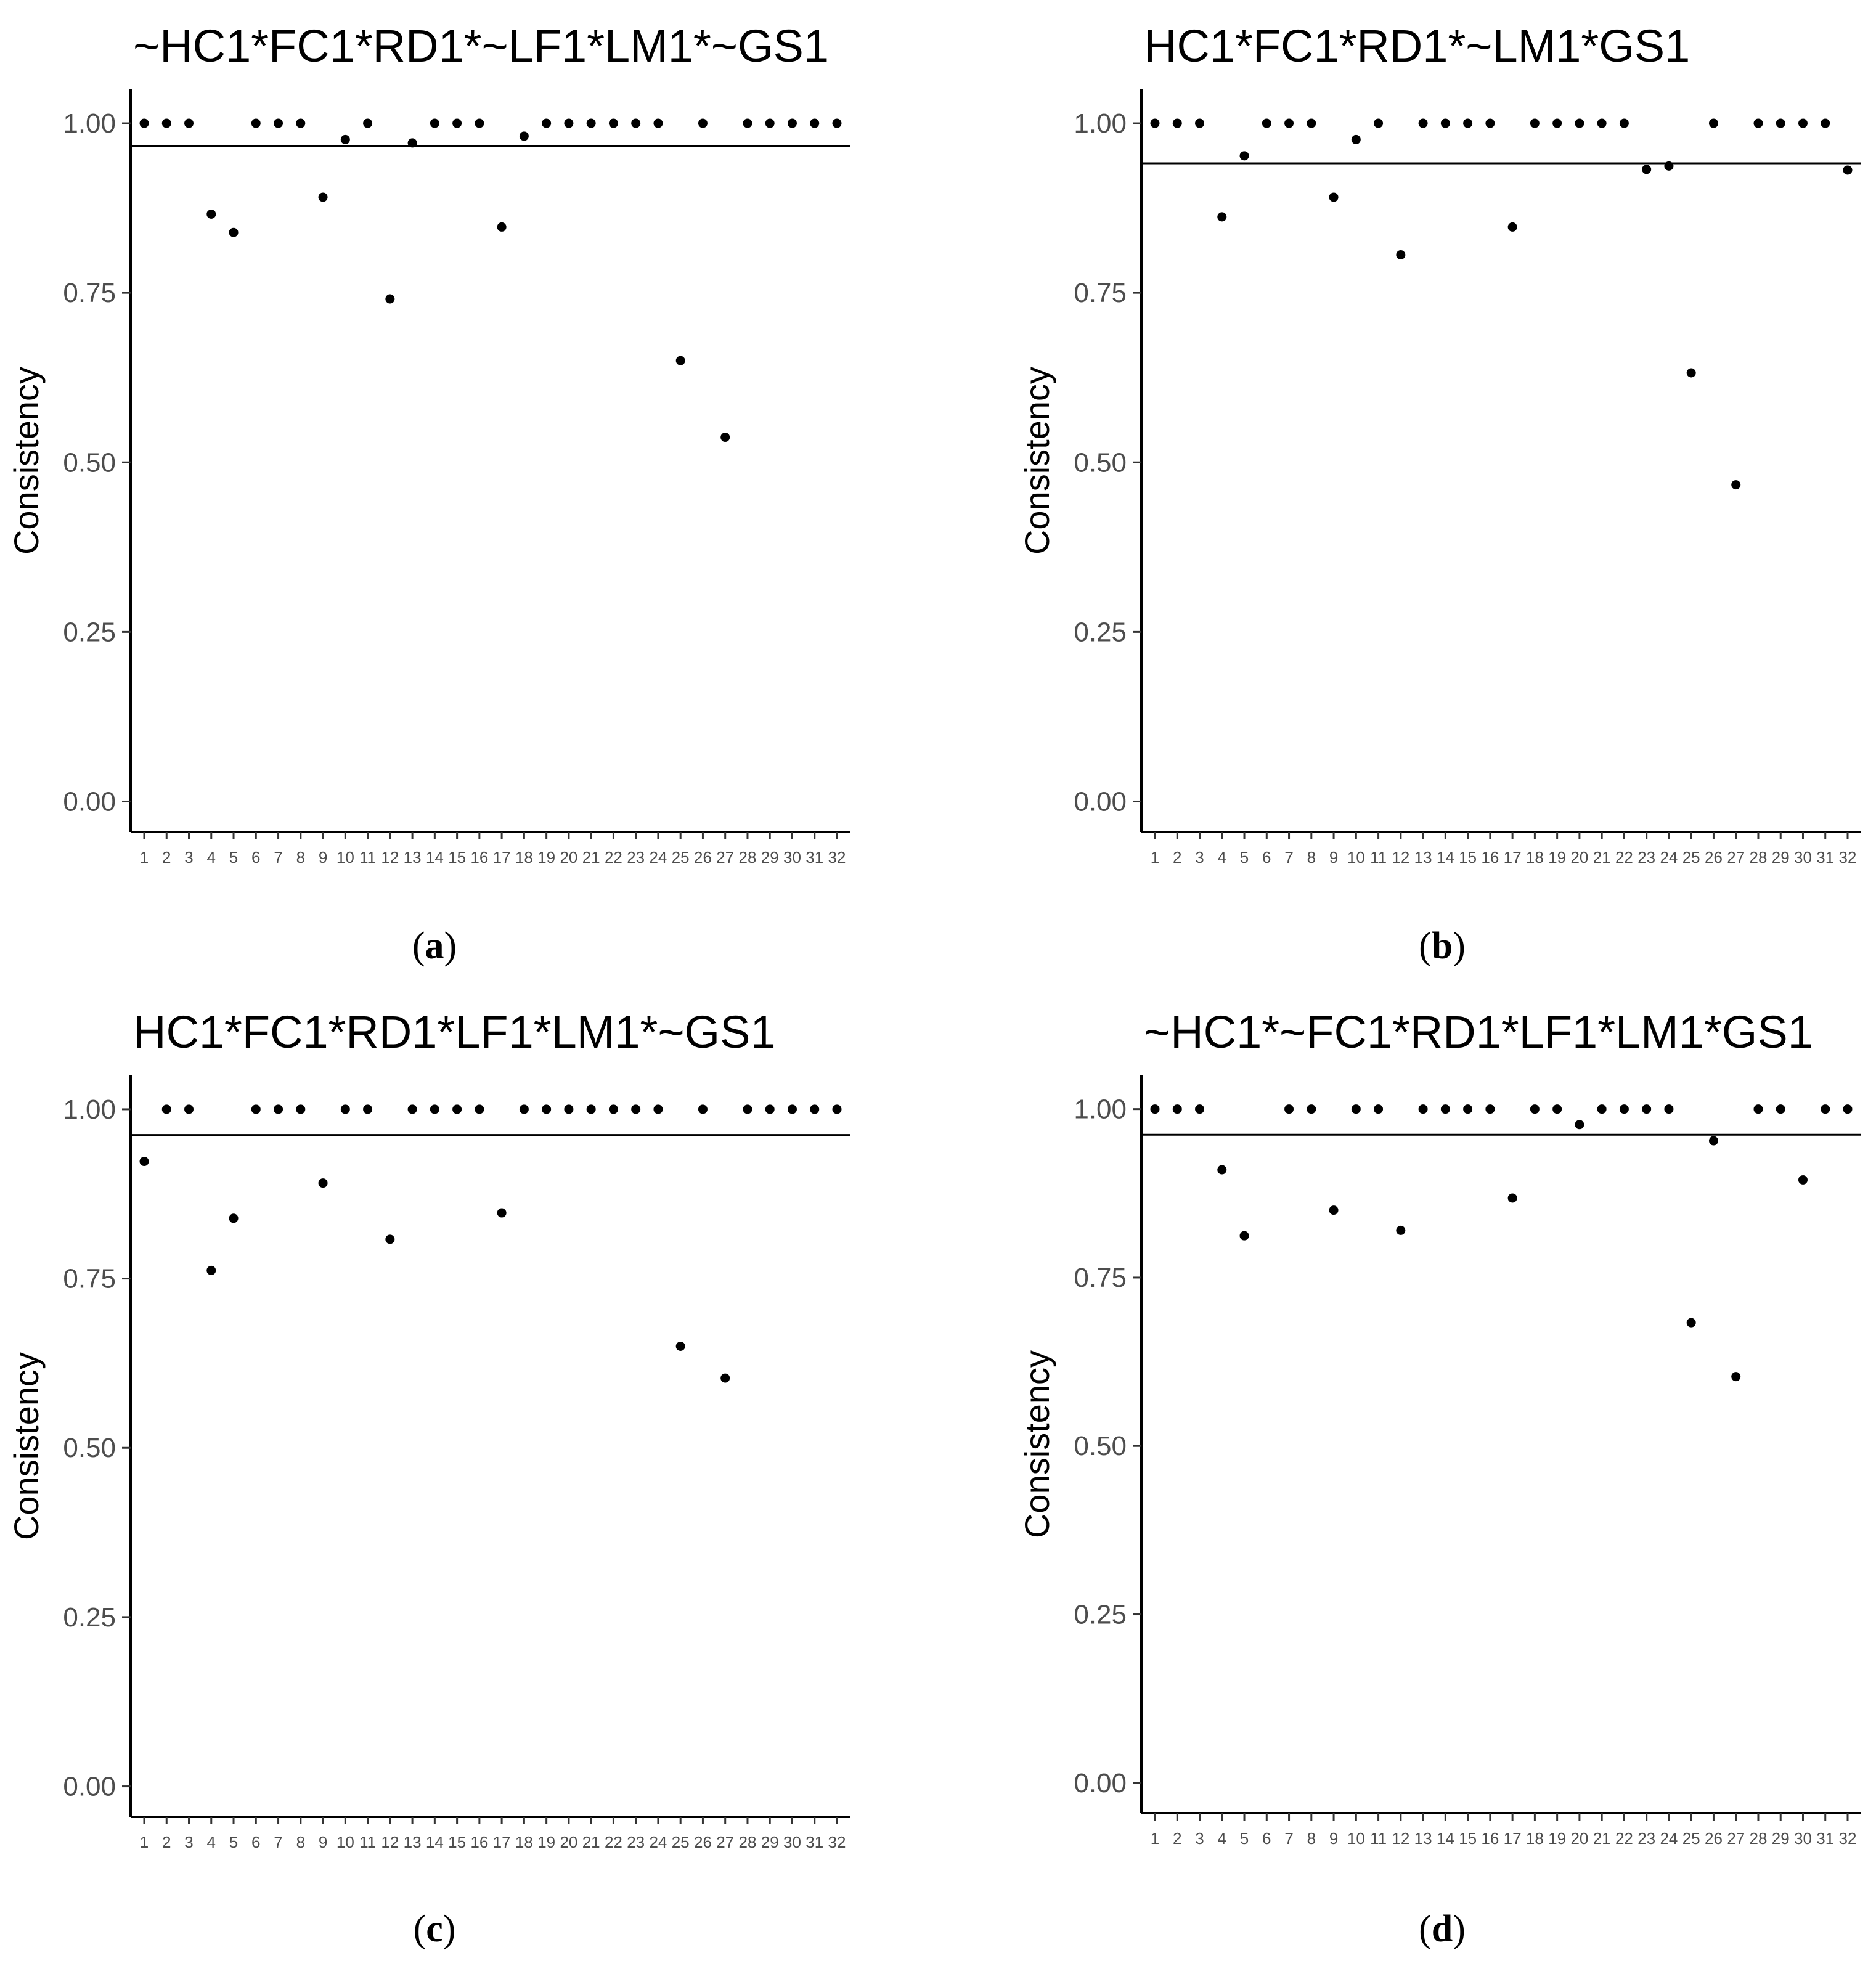 The width and height of the screenshot is (1876, 1966). I want to click on data-points, so click(490, 1243).